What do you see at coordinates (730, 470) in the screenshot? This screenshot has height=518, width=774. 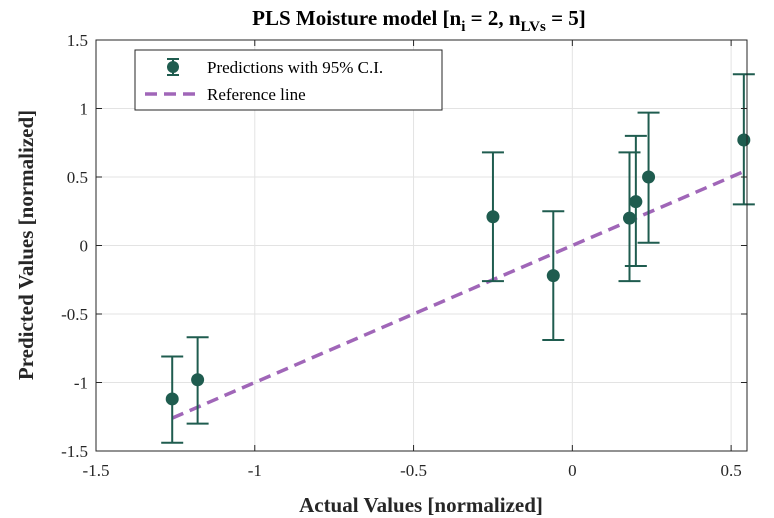 I see `x-tick-label: 0.5` at bounding box center [730, 470].